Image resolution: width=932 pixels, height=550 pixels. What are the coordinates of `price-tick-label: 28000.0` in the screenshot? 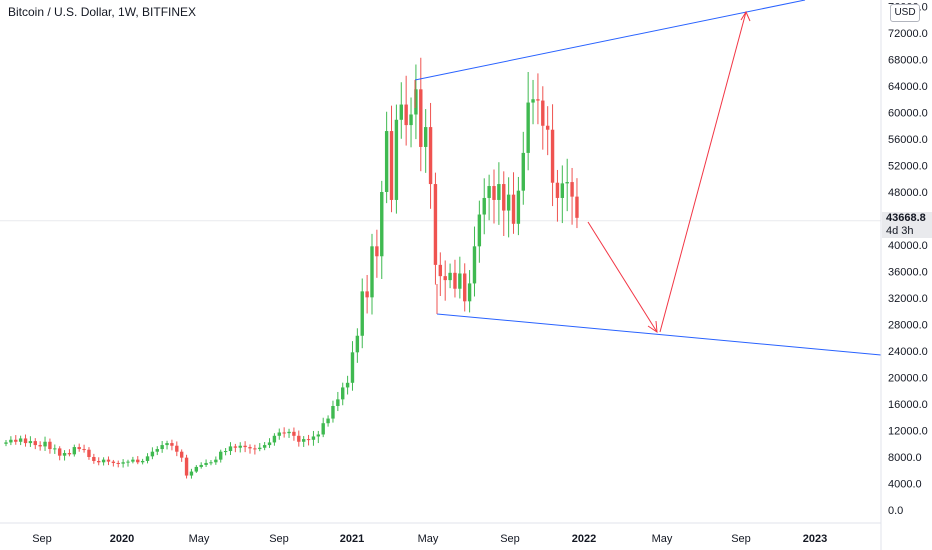 It's located at (908, 326).